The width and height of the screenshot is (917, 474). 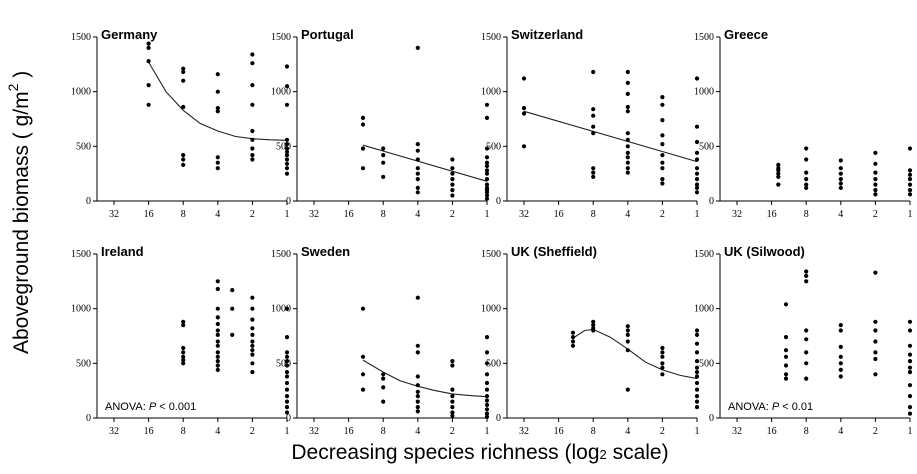 I want to click on x-tick-label: 2, so click(x=252, y=431).